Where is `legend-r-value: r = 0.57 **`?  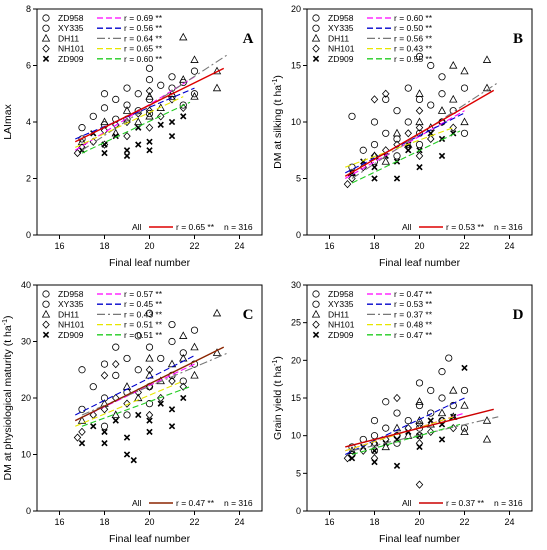
legend-r-value: r = 0.57 ** is located at coordinates (143, 294).